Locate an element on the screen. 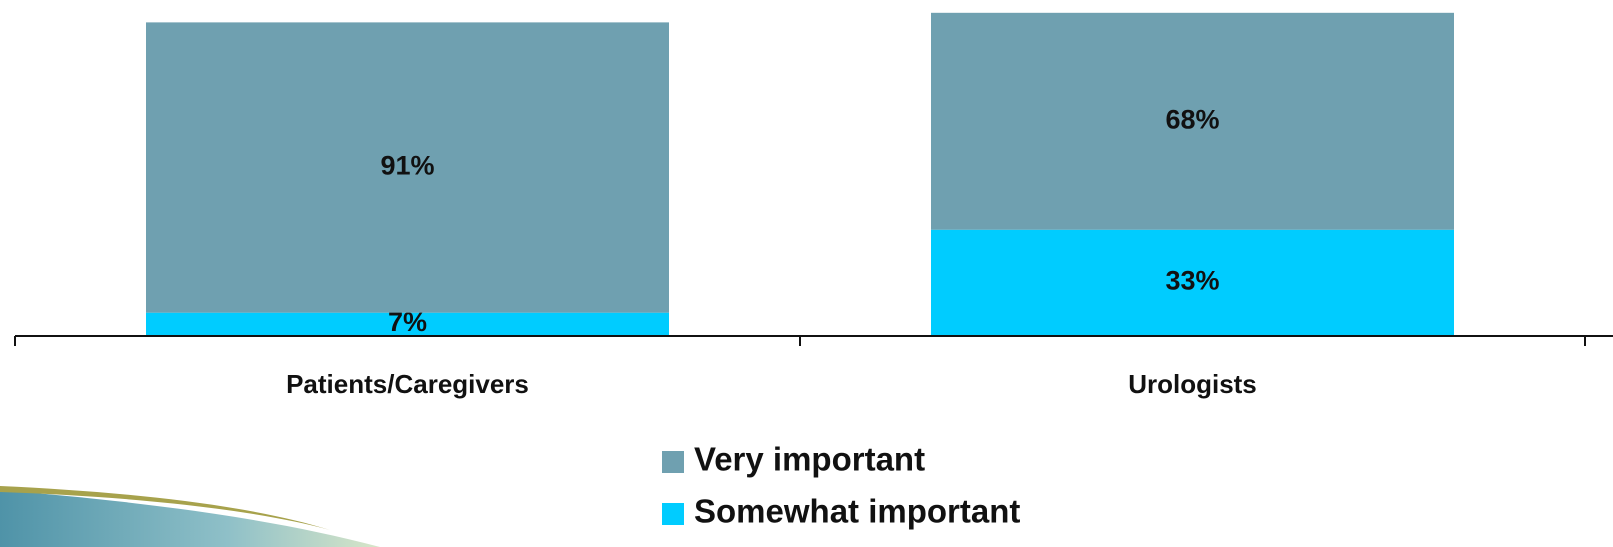  legend-label: Very important is located at coordinates (809, 459).